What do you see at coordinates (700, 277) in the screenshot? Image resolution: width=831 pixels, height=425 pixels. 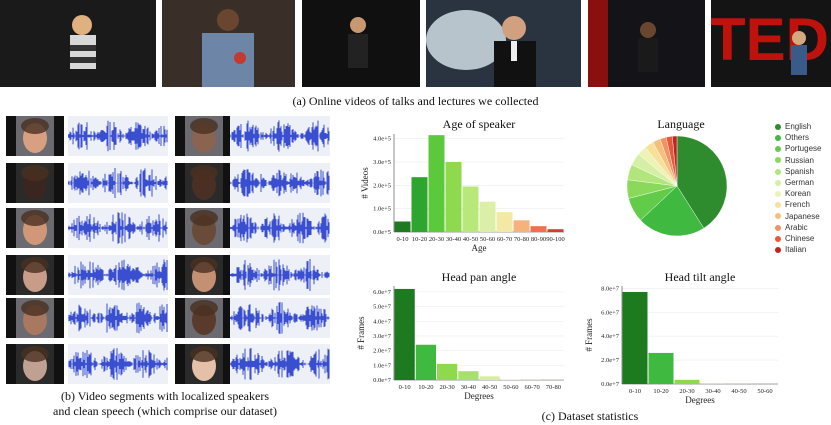 I see `chart-title: Head tilt angle` at bounding box center [700, 277].